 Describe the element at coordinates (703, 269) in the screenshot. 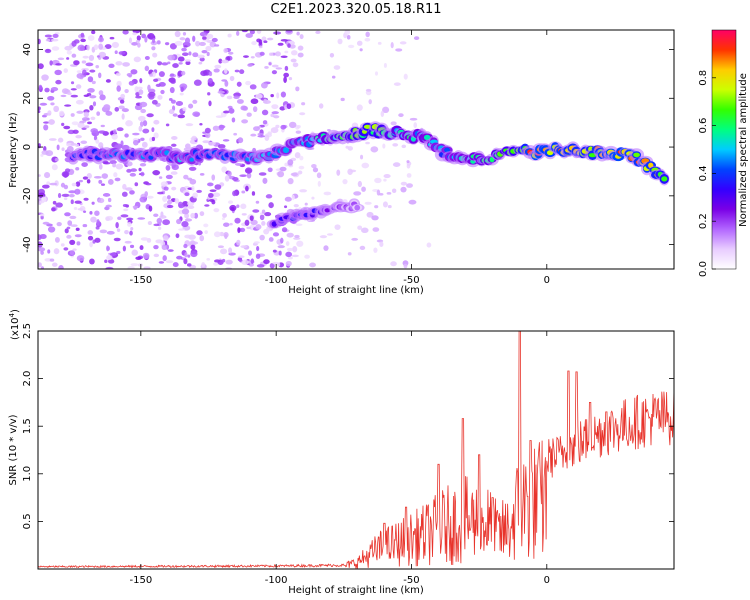

I see `colorbar-tick-label: 0.0` at that location.